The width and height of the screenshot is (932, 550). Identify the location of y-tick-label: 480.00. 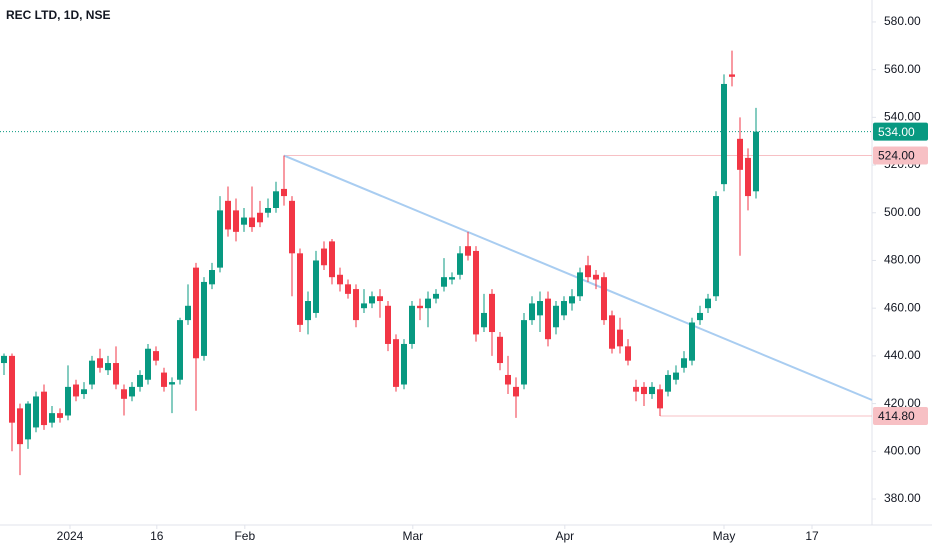
(902, 260).